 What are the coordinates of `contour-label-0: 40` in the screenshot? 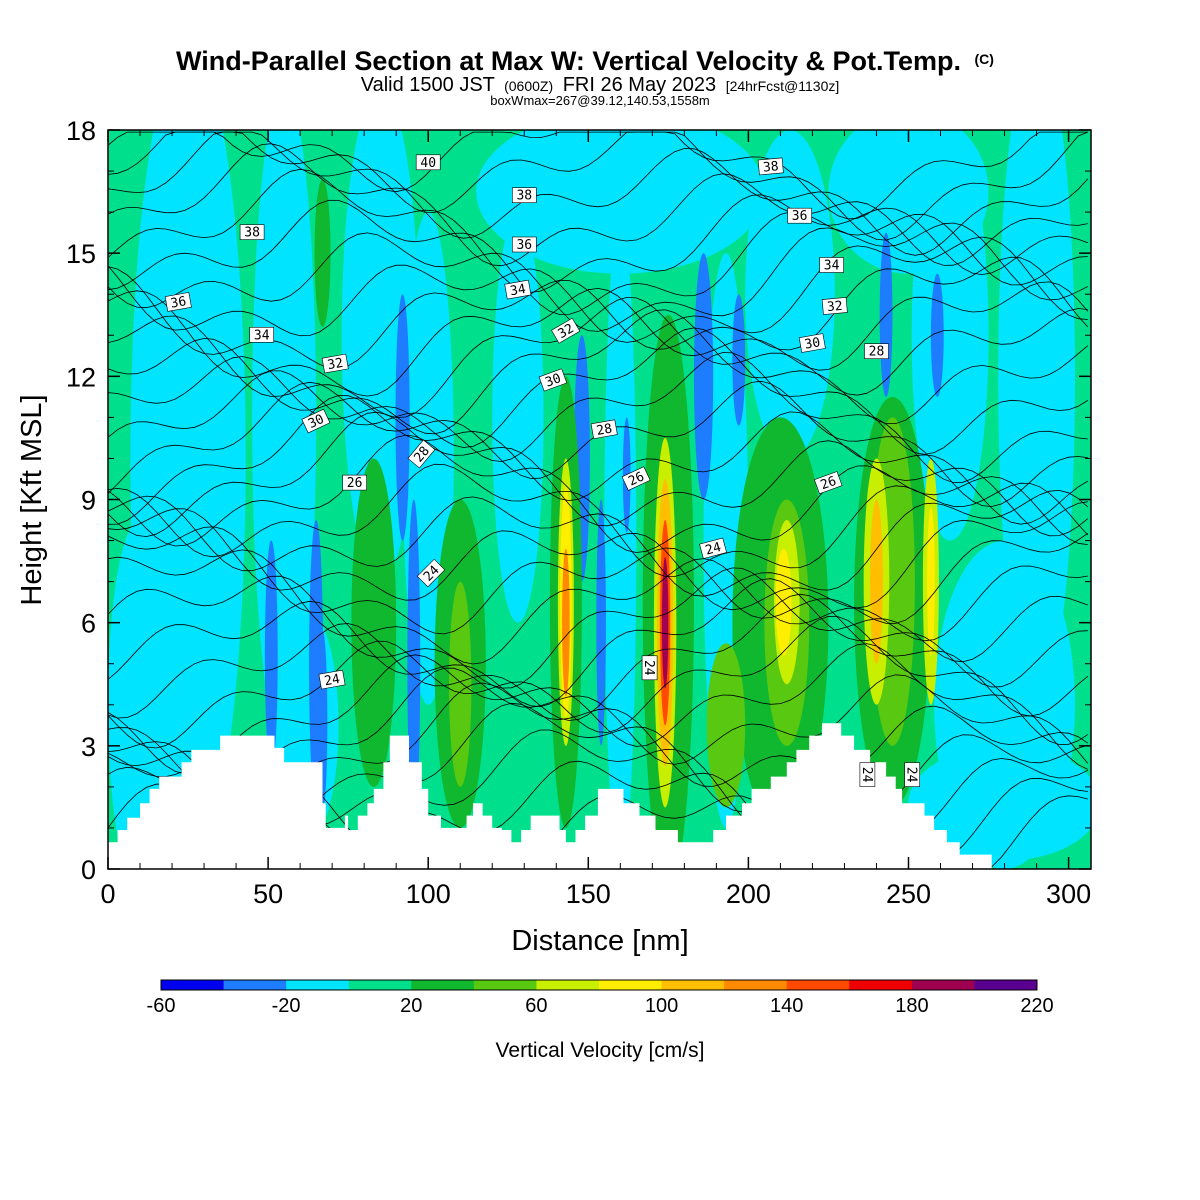 It's located at (428, 162).